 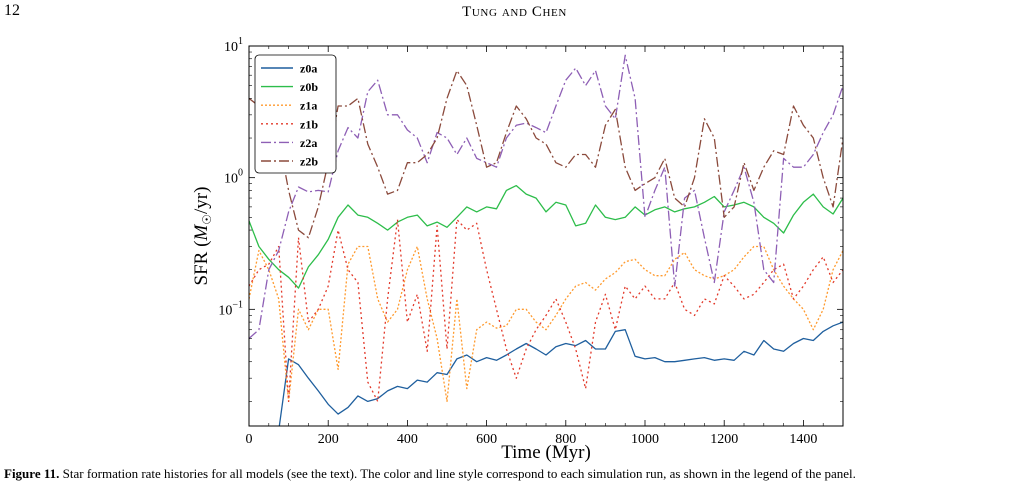 What do you see at coordinates (309, 87) in the screenshot?
I see `legend-label-z0b: z0b` at bounding box center [309, 87].